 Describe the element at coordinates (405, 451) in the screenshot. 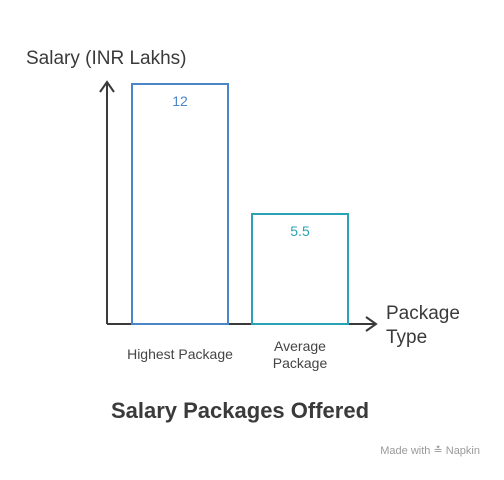

I see `watermark-text: Made with` at that location.